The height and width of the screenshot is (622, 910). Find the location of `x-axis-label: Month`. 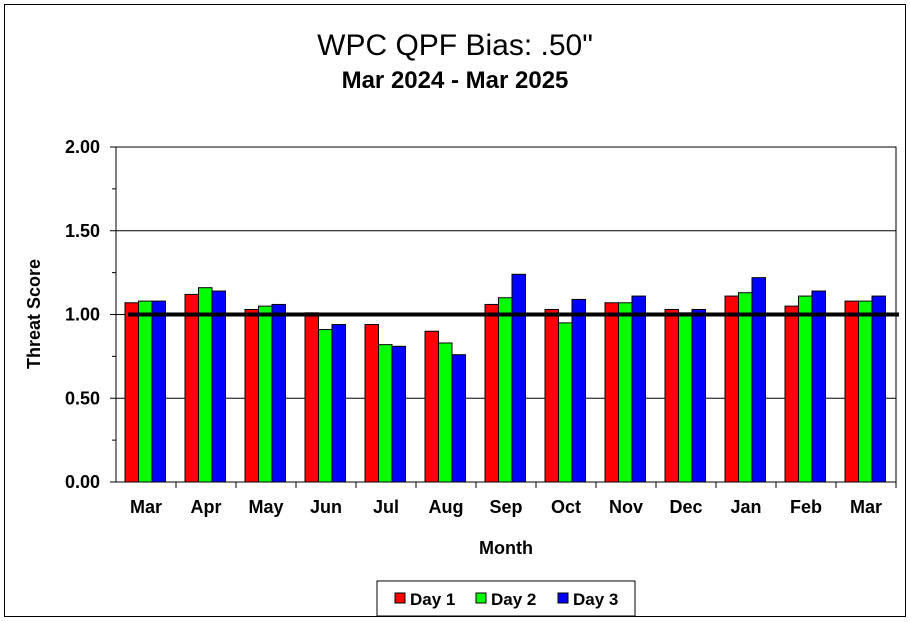

x-axis-label: Month is located at coordinates (506, 548).